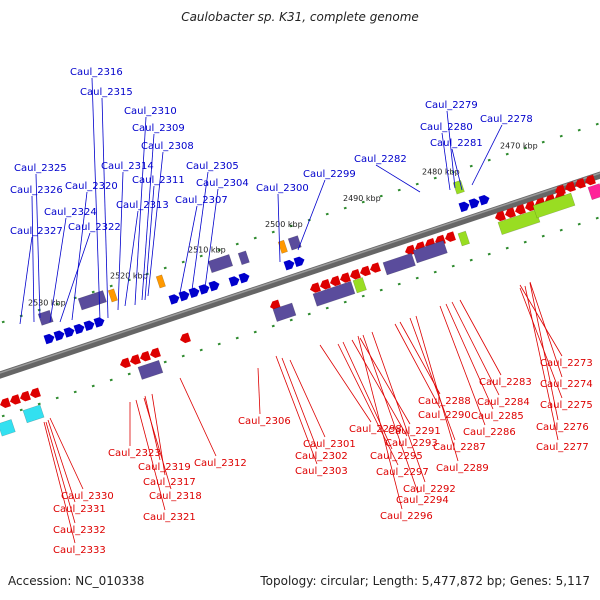  Describe the element at coordinates (36, 231) in the screenshot. I see `plus-gene-label: Caul_2327` at that location.